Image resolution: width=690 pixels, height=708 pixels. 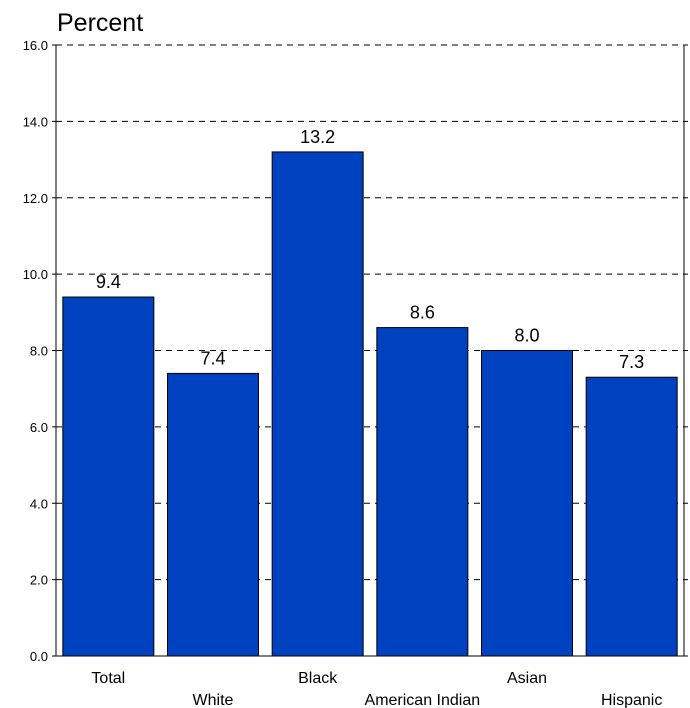 What do you see at coordinates (39, 580) in the screenshot?
I see `y-tick-label: 2.0` at bounding box center [39, 580].